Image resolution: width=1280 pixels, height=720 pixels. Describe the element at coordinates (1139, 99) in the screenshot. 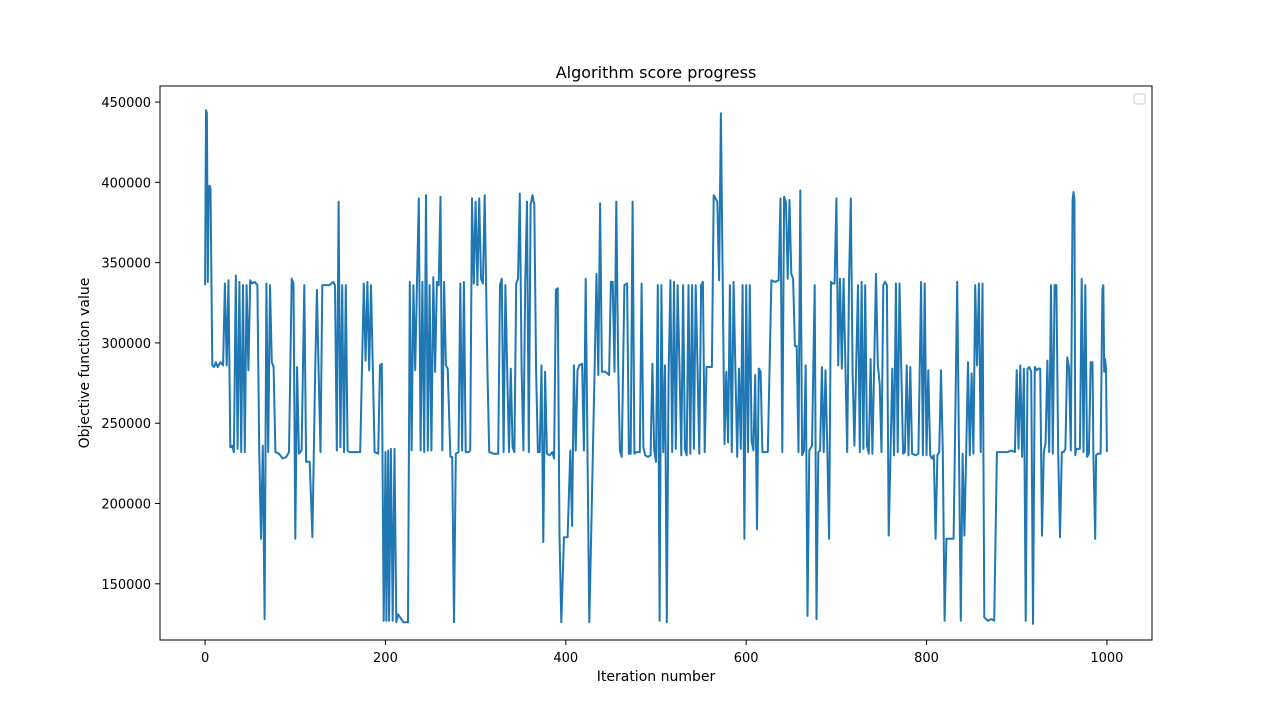

I see `legend-box` at that location.